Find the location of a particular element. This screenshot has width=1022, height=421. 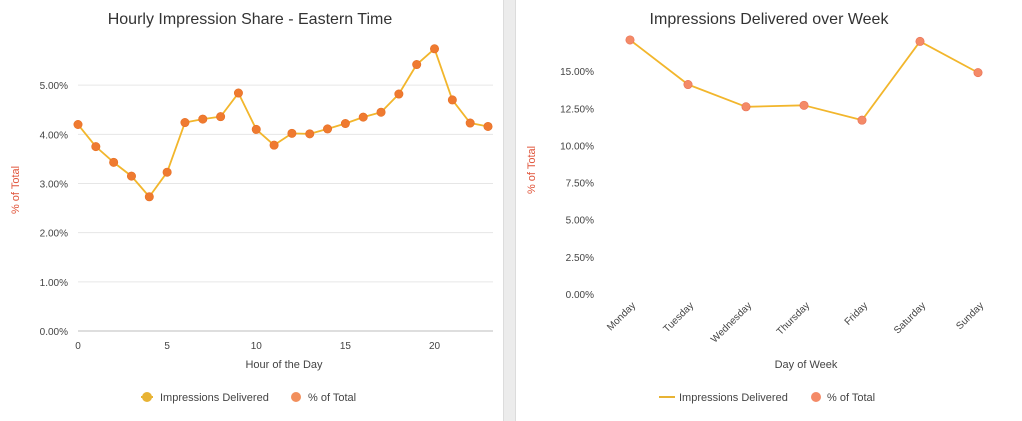

x-tick-label: Saturday is located at coordinates (910, 318).